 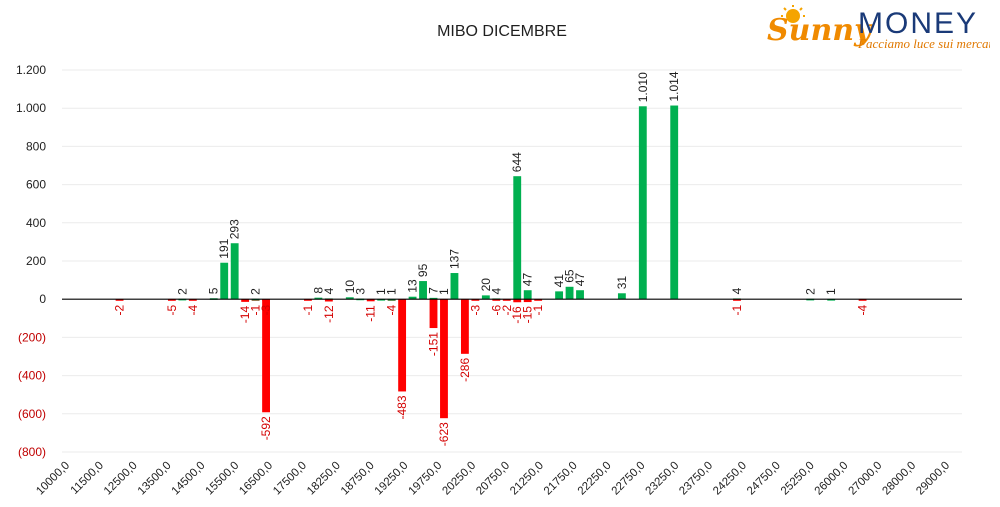 What do you see at coordinates (36, 261) in the screenshot?
I see `y-tick-label: 200` at bounding box center [36, 261].